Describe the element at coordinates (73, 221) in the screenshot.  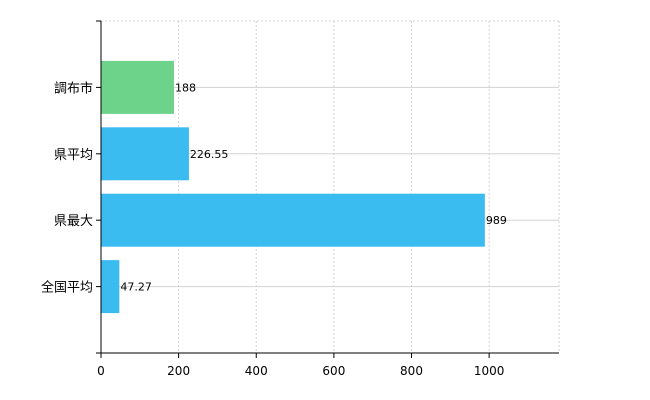
I see `category-label: 県最大` at that location.